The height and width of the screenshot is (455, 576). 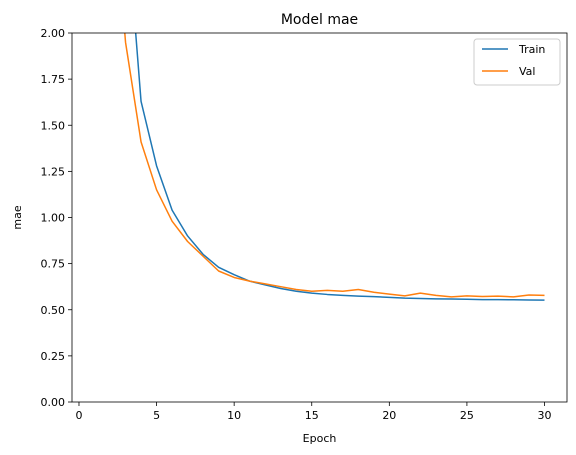 What do you see at coordinates (389, 415) in the screenshot?
I see `x-tick-label: 20` at bounding box center [389, 415].